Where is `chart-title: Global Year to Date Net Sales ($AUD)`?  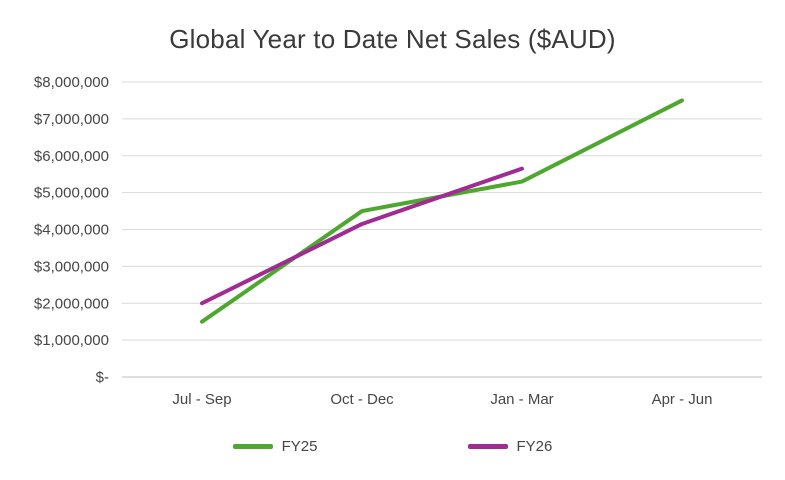 chart-title: Global Year to Date Net Sales ($AUD) is located at coordinates (392, 39).